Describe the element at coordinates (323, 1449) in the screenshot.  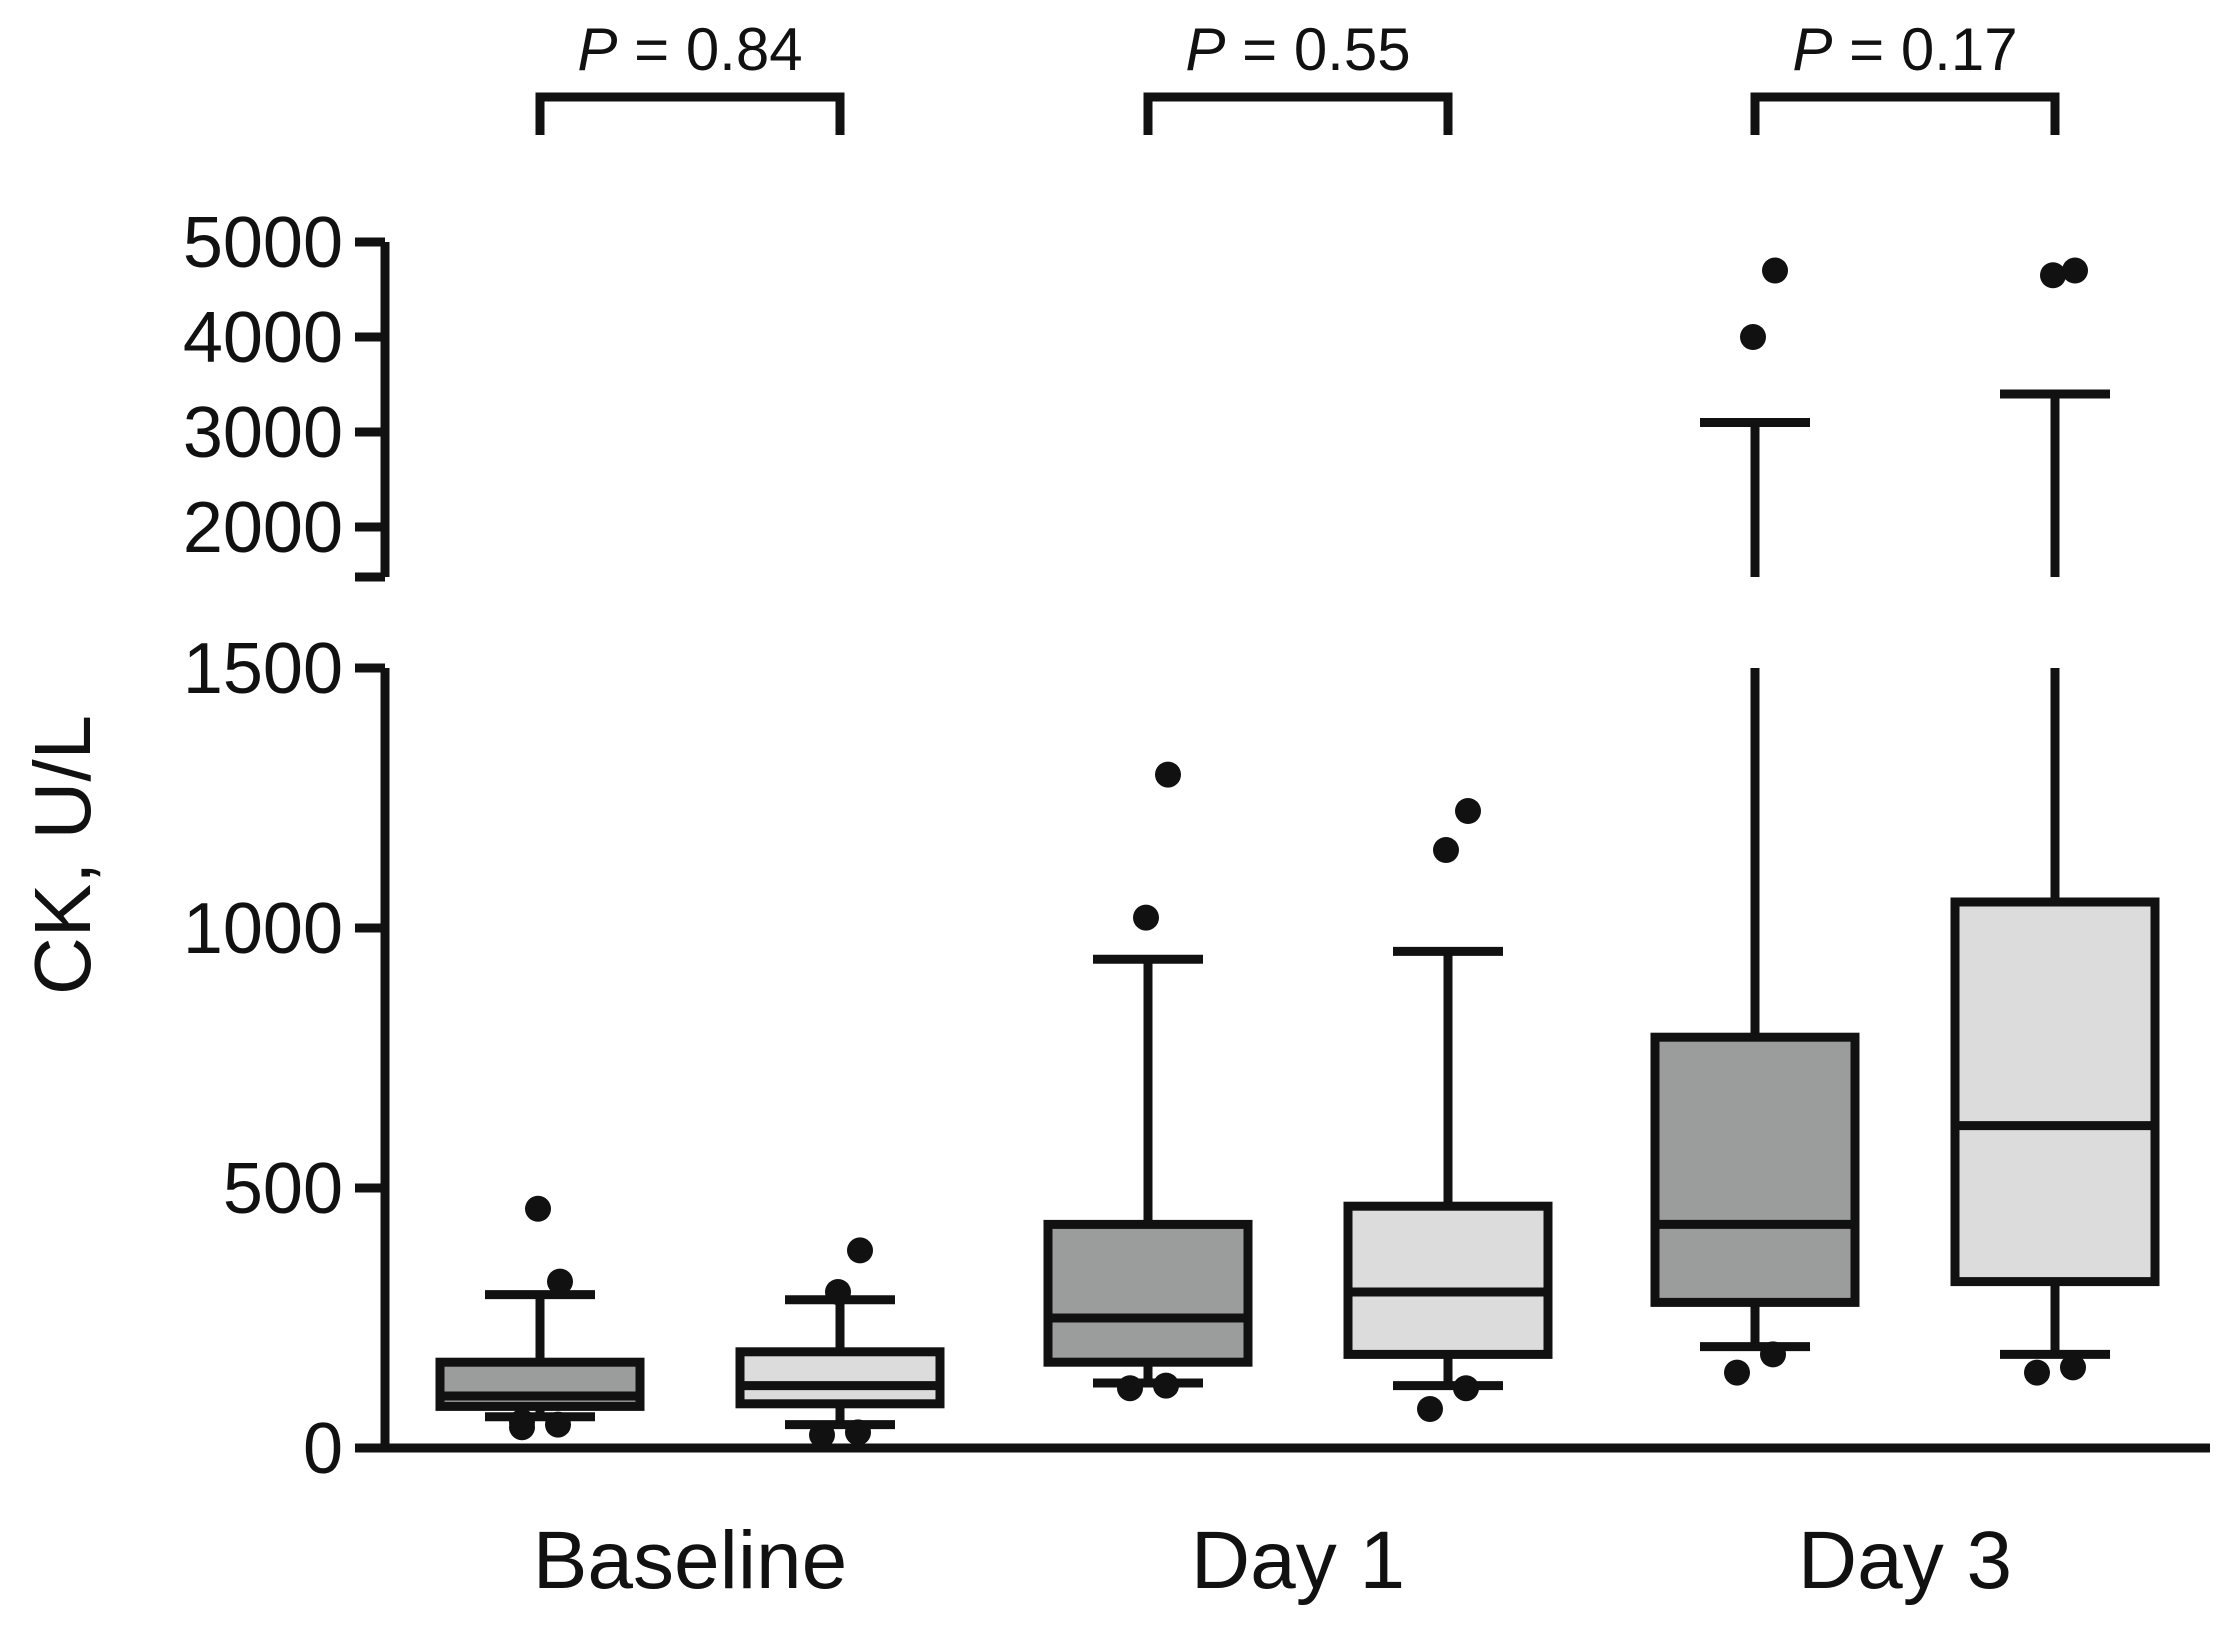
I see `y-tick-label: 0` at that location.